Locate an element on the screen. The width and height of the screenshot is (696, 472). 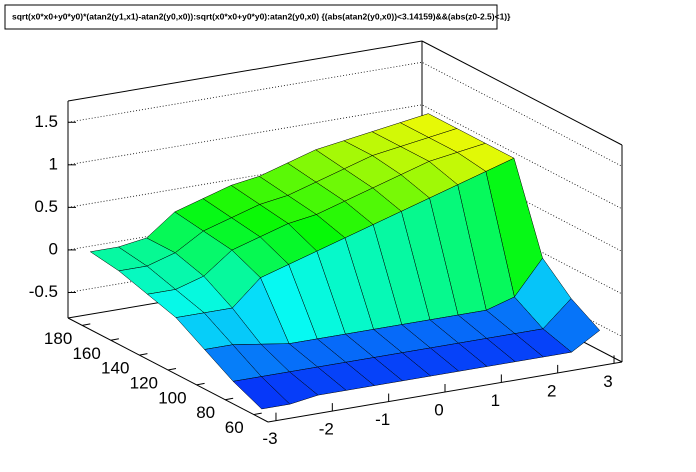
y-tick-label: 80 is located at coordinates (205, 412).